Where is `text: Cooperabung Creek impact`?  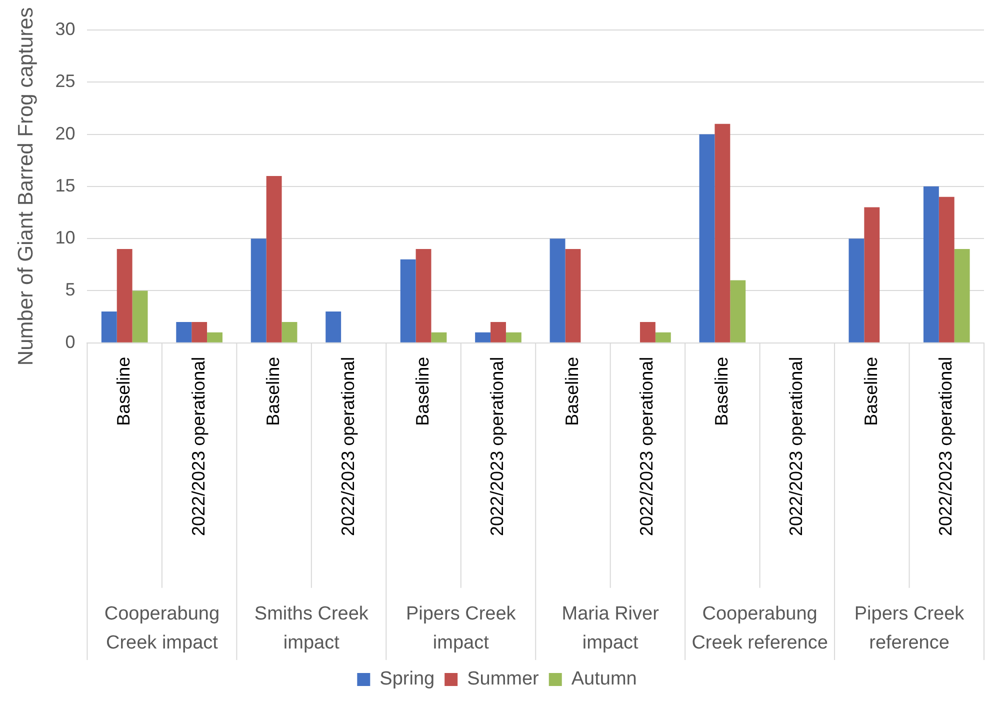
text: Cooperabung Creek impact is located at coordinates (162, 629).